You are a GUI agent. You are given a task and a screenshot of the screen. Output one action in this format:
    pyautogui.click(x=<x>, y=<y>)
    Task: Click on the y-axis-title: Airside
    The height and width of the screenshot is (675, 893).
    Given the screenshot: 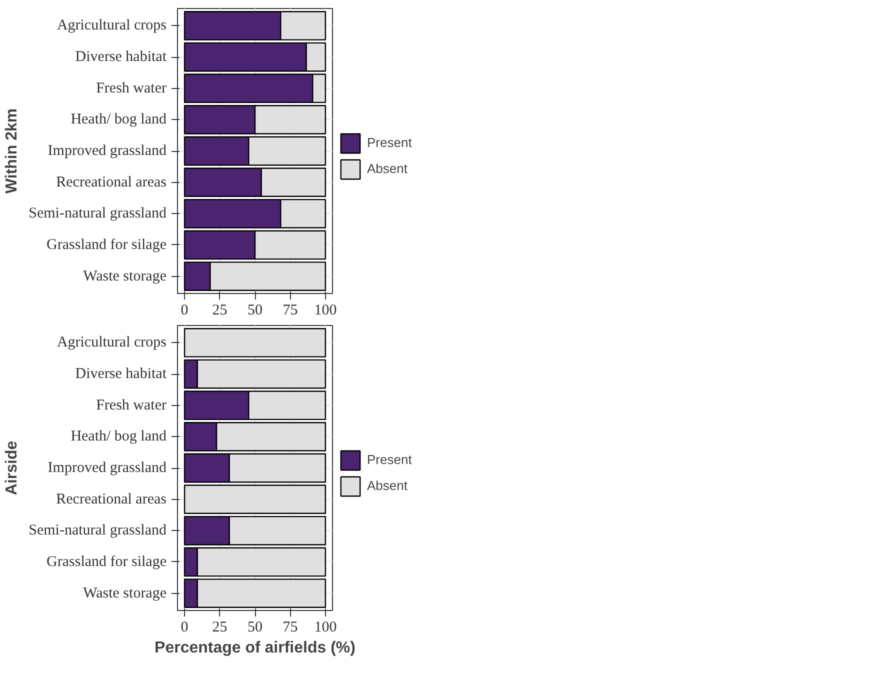 What is the action you would take?
    pyautogui.click(x=12, y=468)
    